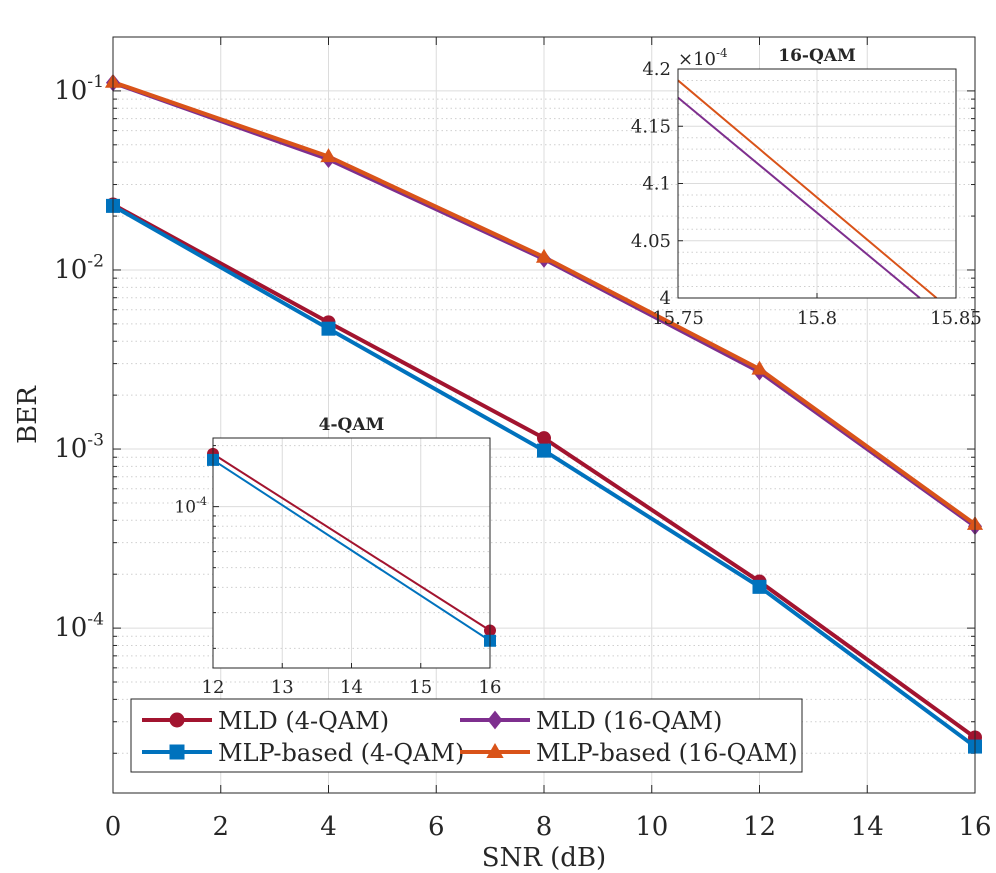 This screenshot has width=996, height=873. Describe the element at coordinates (95, 619) in the screenshot. I see `main-y-tick-label-exponent: -4` at that location.